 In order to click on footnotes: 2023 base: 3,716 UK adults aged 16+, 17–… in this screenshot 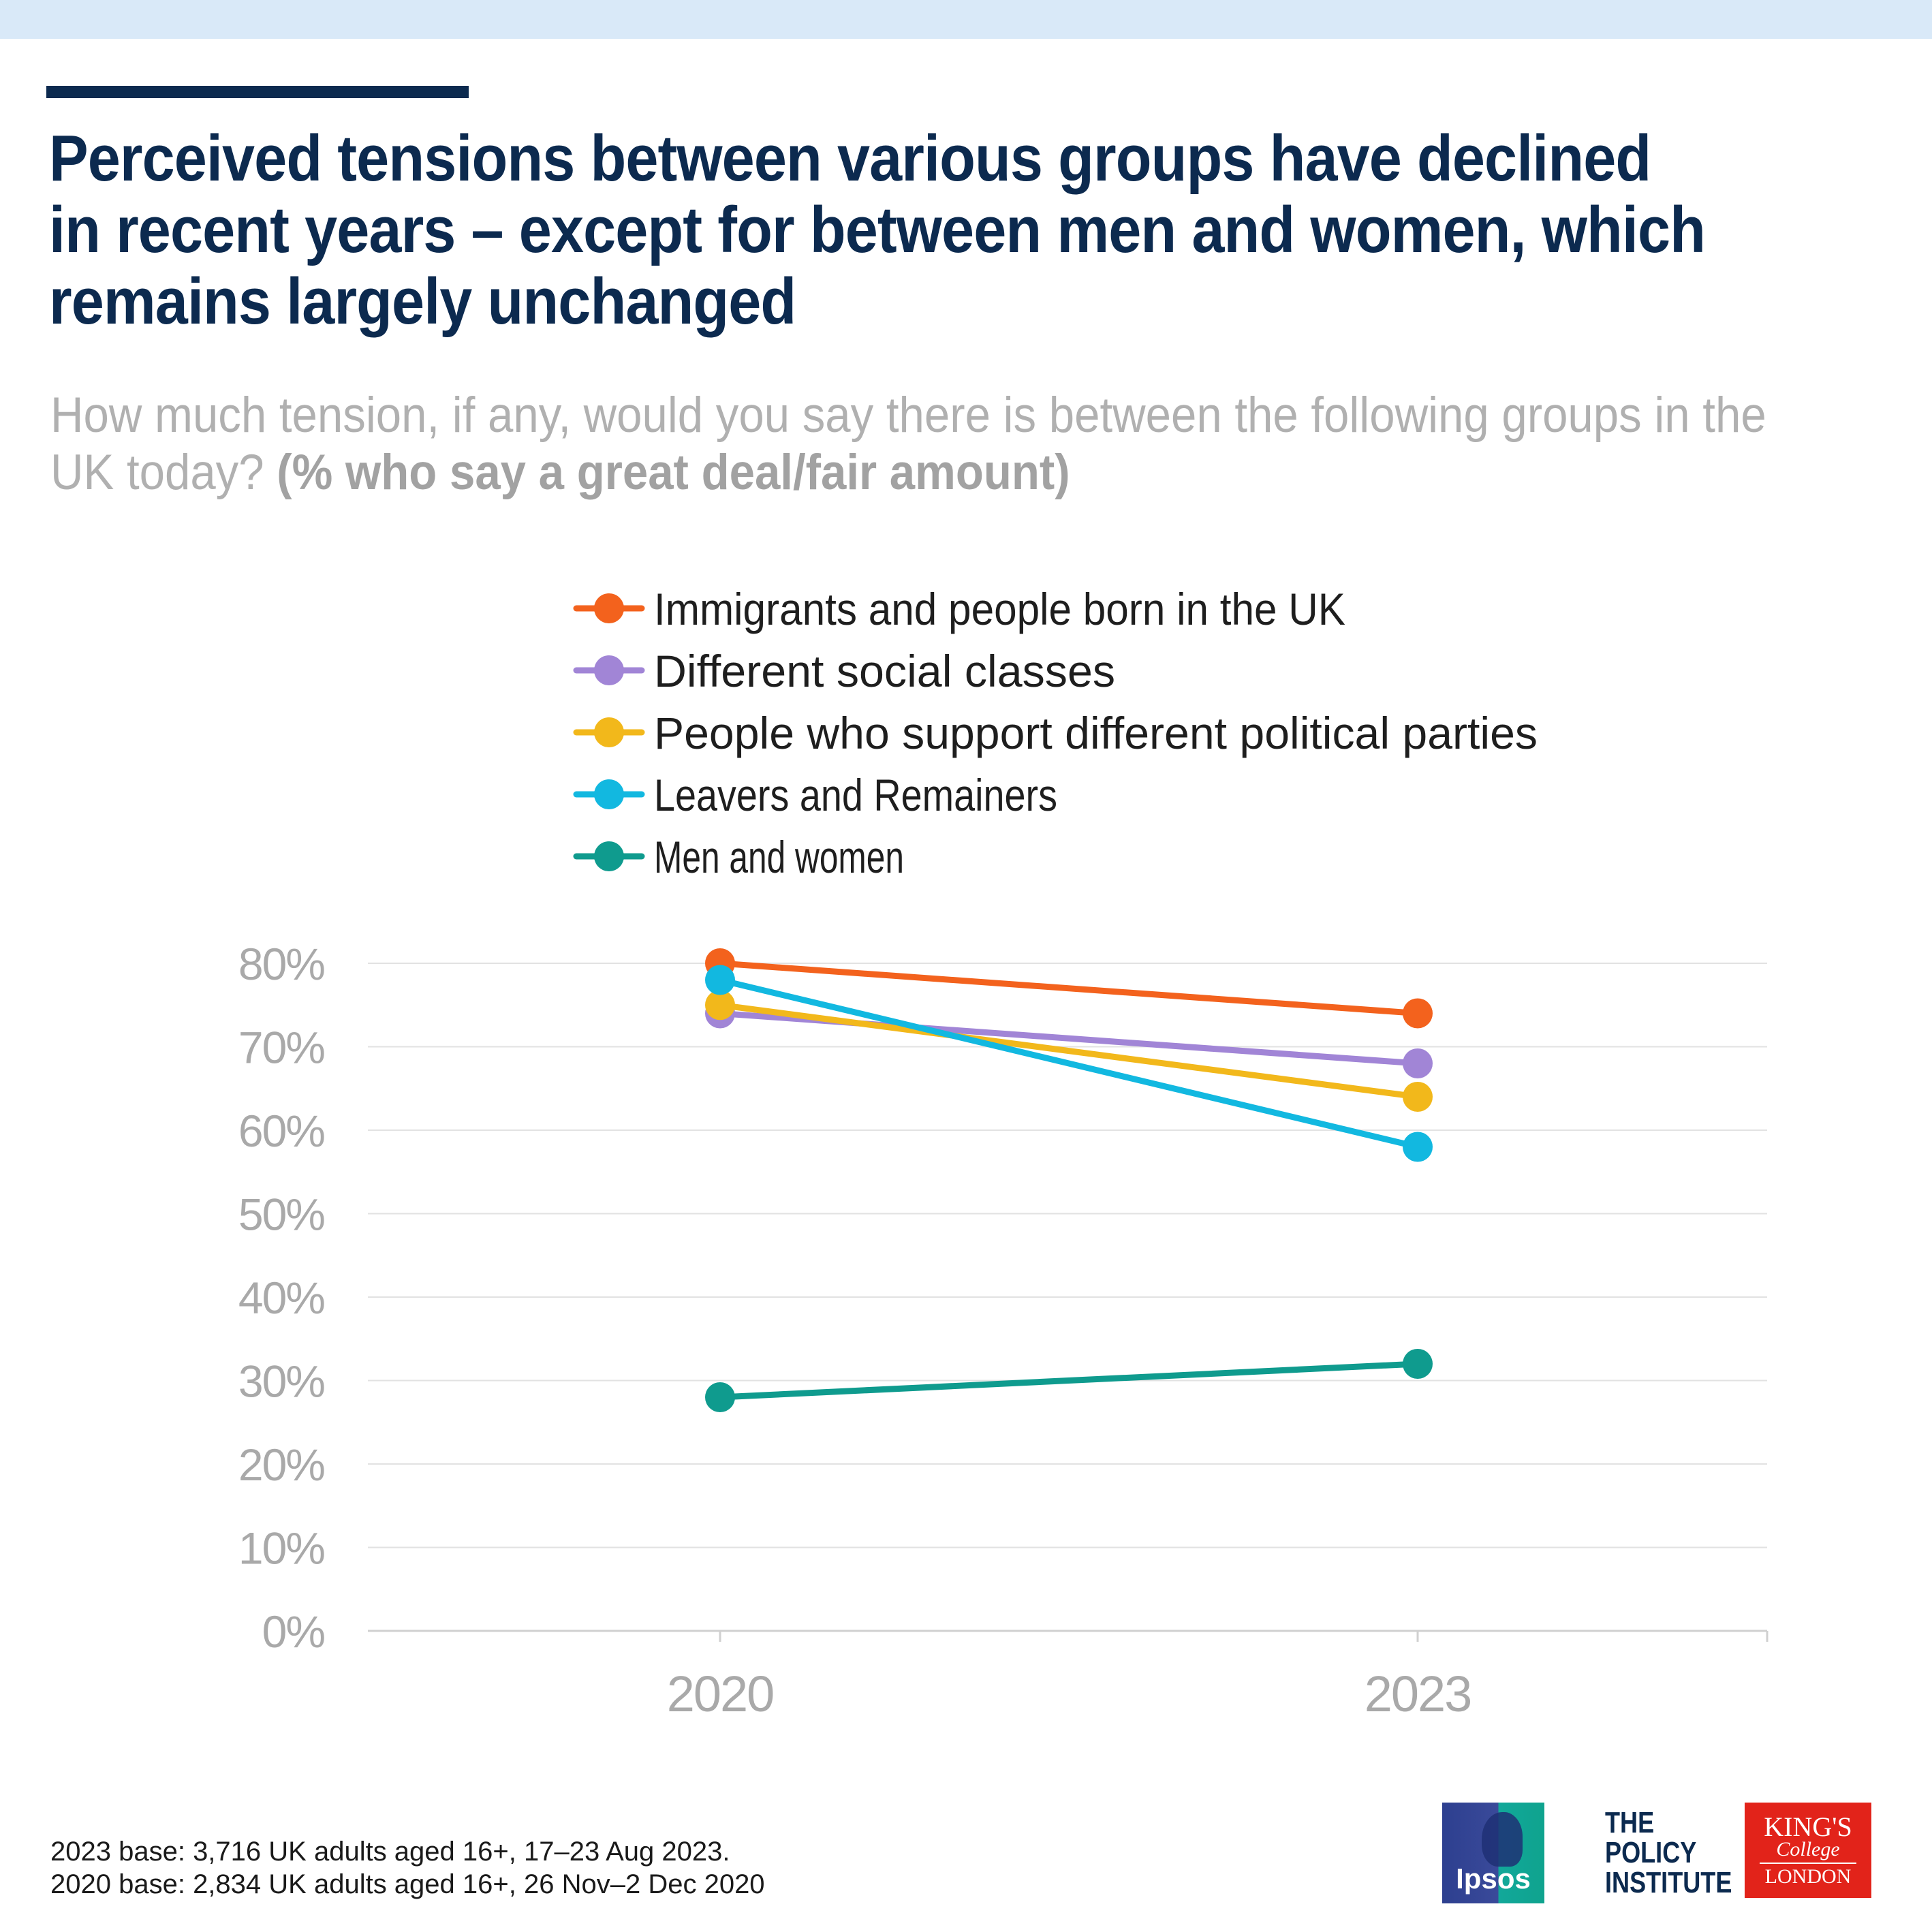, I will do `click(407, 1868)`.